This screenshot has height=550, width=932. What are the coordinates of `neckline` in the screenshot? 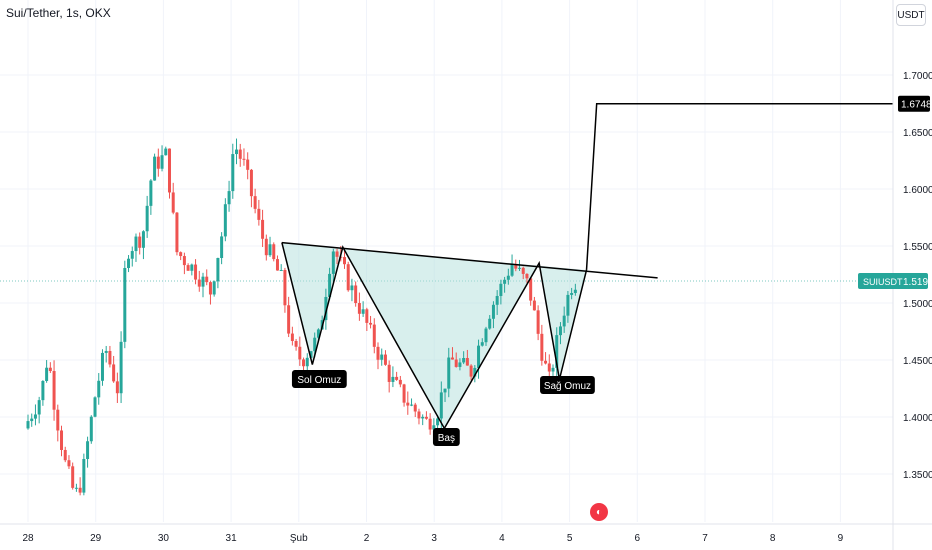 It's located at (469, 260).